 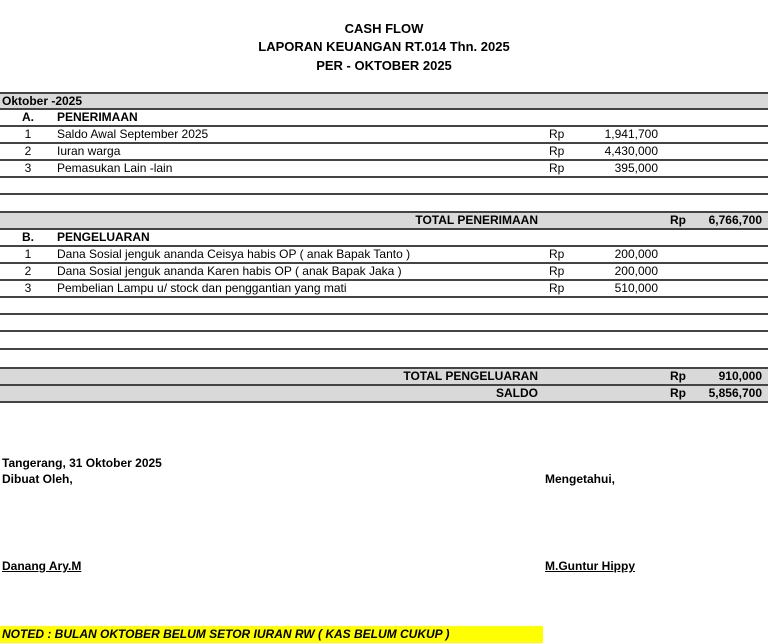 I want to click on row-description: Pemasukan Lain -lain, so click(x=115, y=168).